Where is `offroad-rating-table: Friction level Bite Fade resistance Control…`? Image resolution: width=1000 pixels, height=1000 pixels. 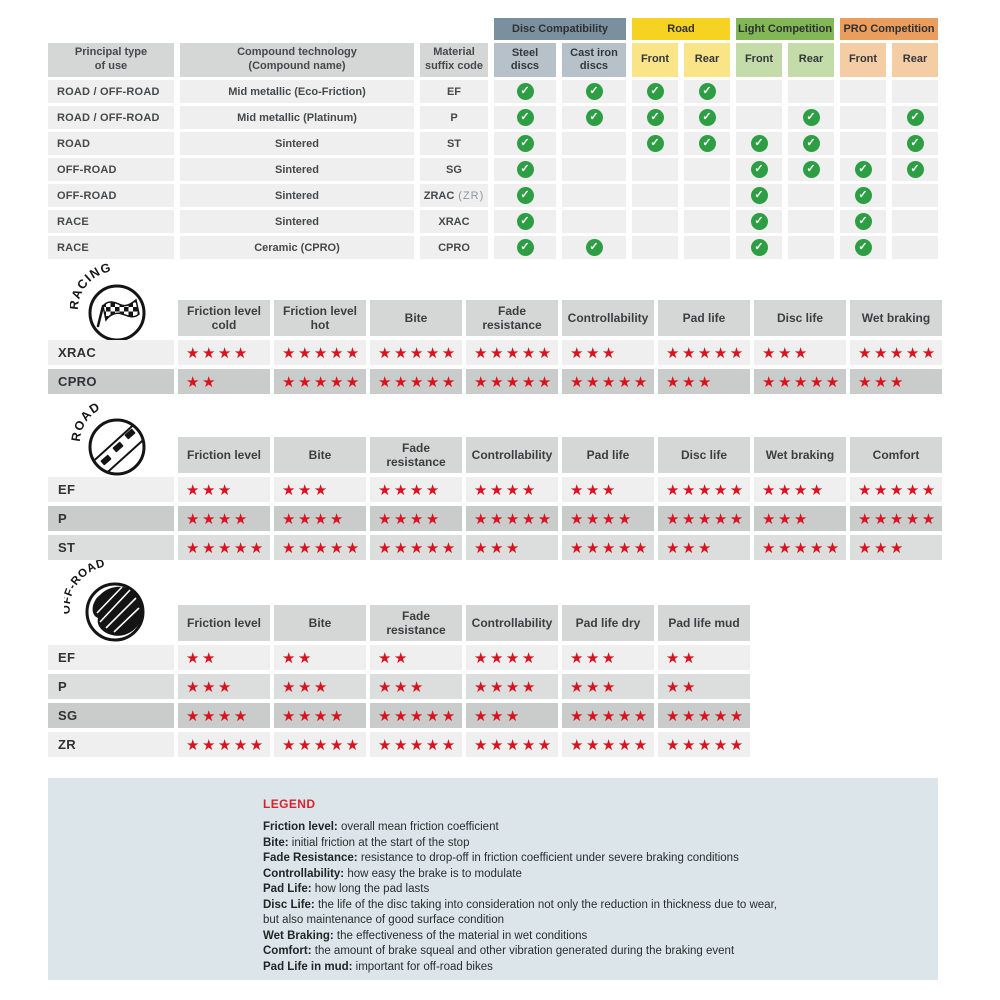
offroad-rating-table: Friction level Bite Fade resistance Control… is located at coordinates (399, 681).